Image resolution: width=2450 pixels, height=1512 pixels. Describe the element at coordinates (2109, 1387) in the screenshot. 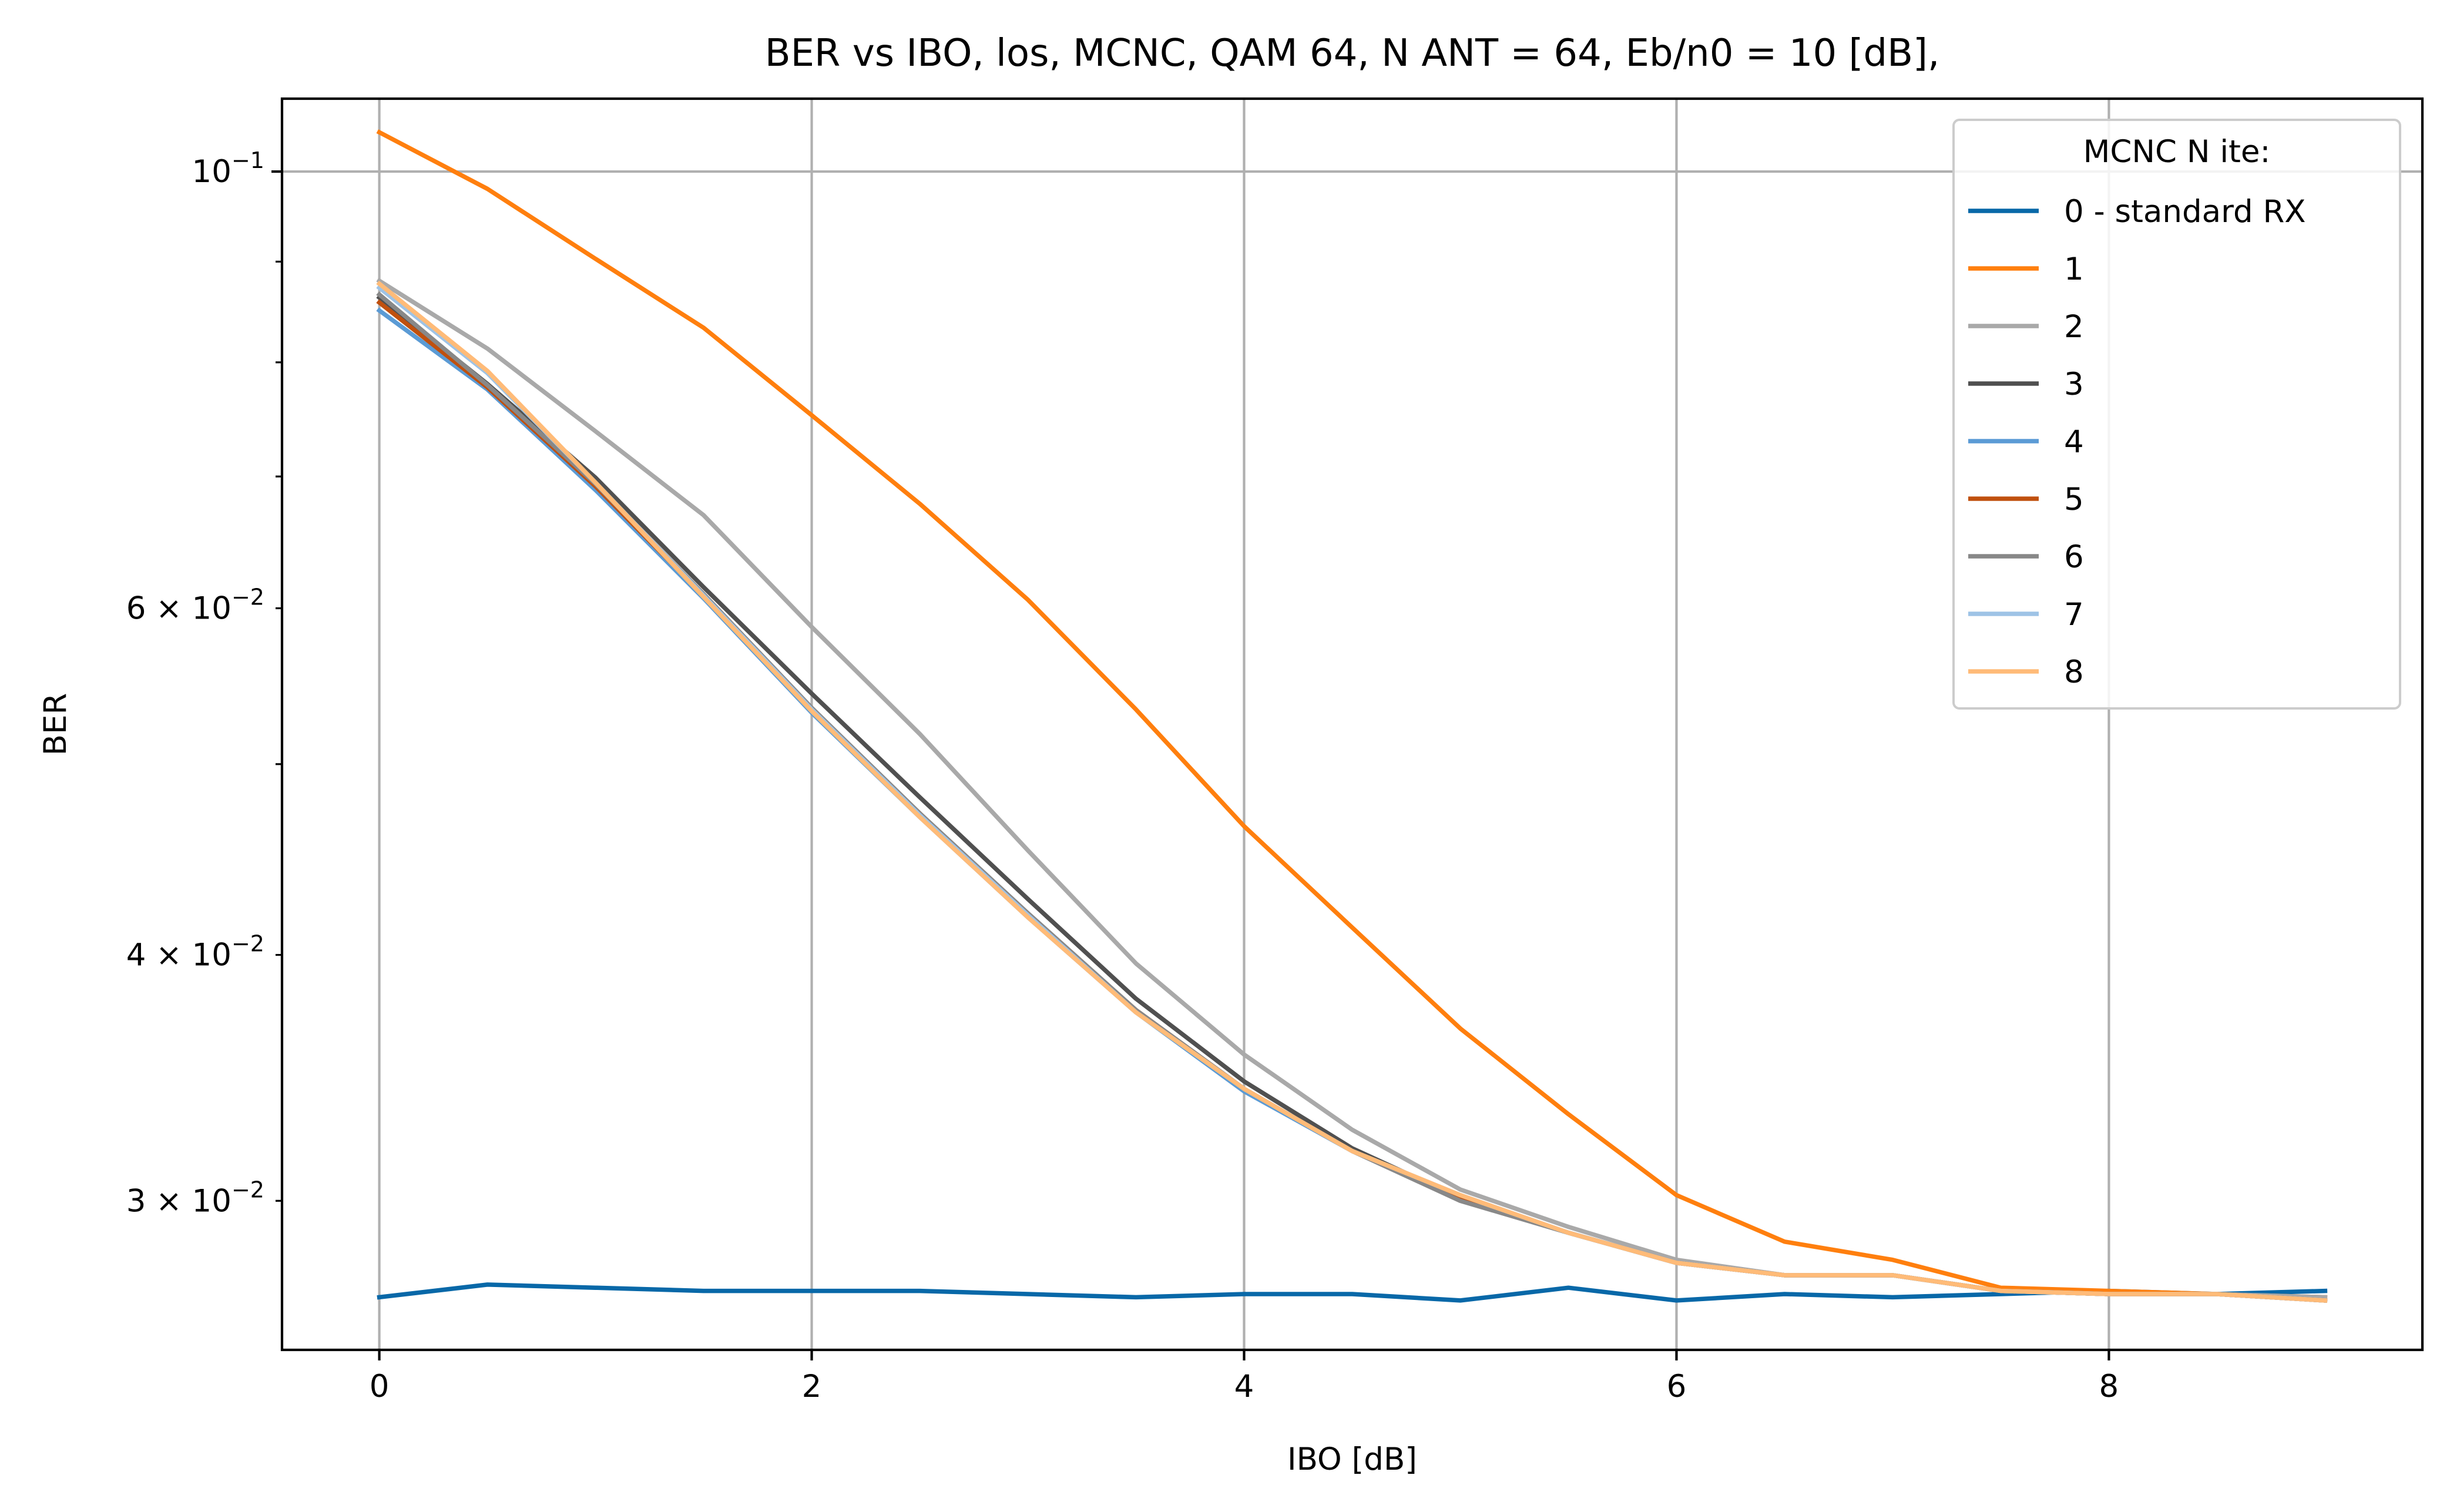

I see `x-tick-label: 8` at that location.